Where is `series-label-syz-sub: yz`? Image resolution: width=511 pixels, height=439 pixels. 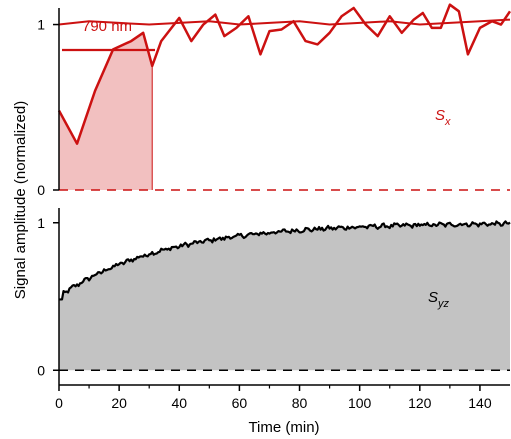 series-label-syz-sub: yz is located at coordinates (443, 304).